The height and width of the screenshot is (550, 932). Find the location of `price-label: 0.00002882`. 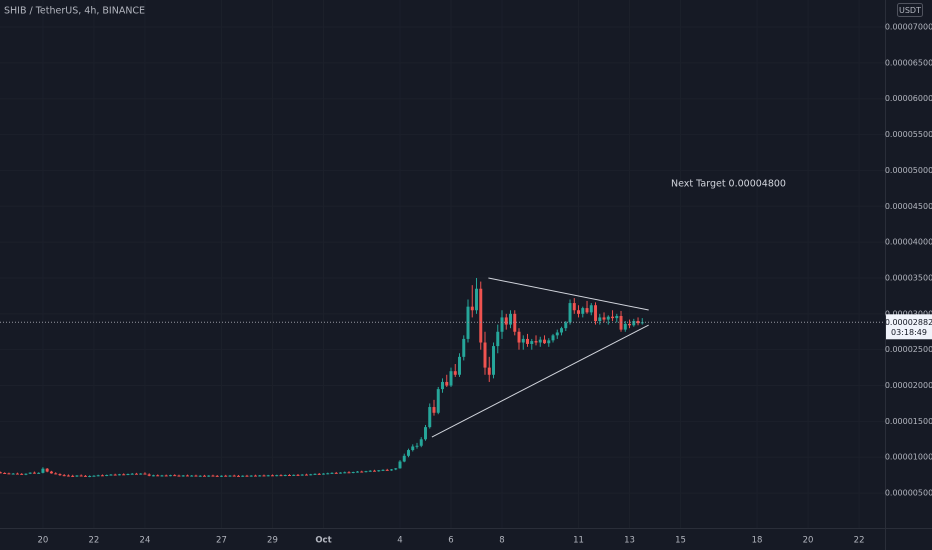

price-label: 0.00002882 is located at coordinates (908, 322).